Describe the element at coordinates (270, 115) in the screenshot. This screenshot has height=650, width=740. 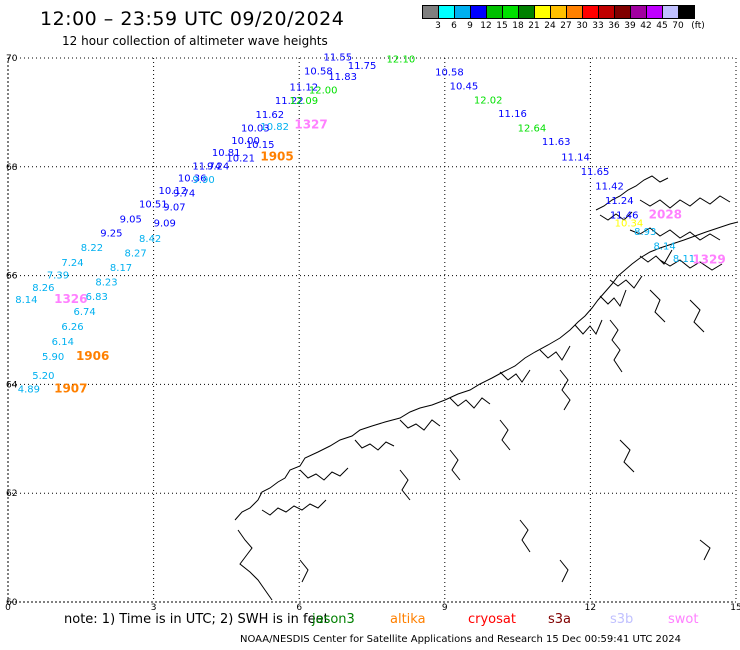
I see `wave-height-label: 11.62` at that location.